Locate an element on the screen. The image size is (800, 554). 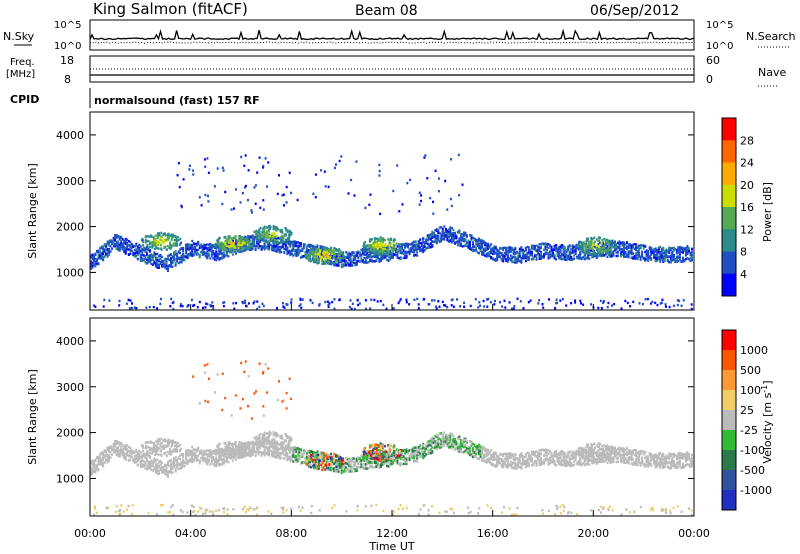
nsearch-label: N.Search is located at coordinates (771, 36).